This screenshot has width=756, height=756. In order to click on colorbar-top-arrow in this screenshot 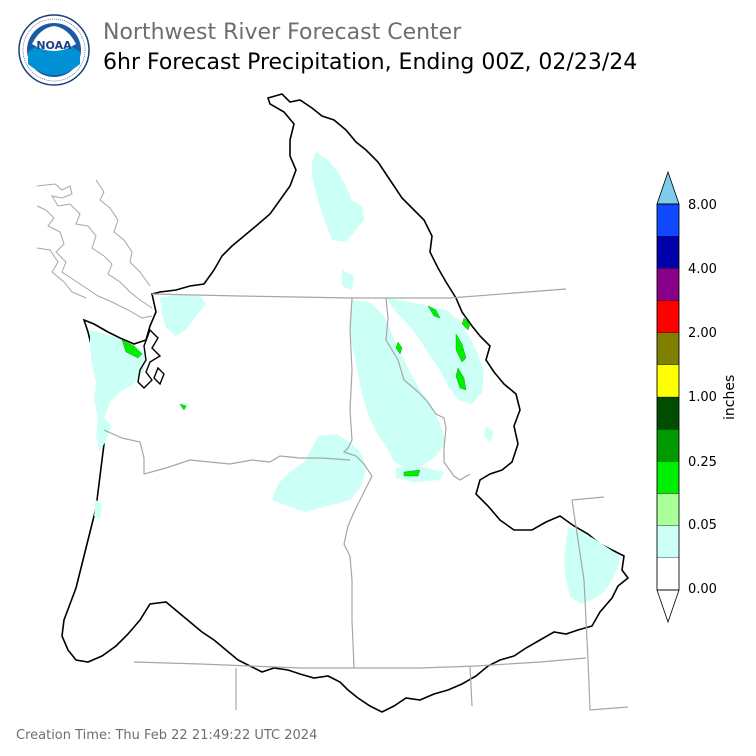, I will do `click(668, 187)`.